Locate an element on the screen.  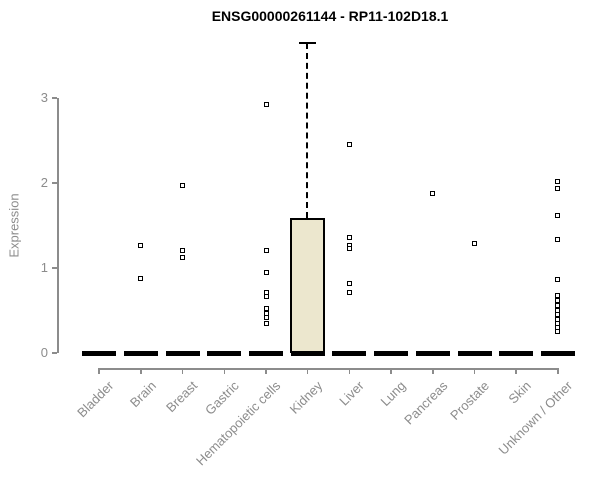
x-category-label: Unknown / Other is located at coordinates (535, 418).